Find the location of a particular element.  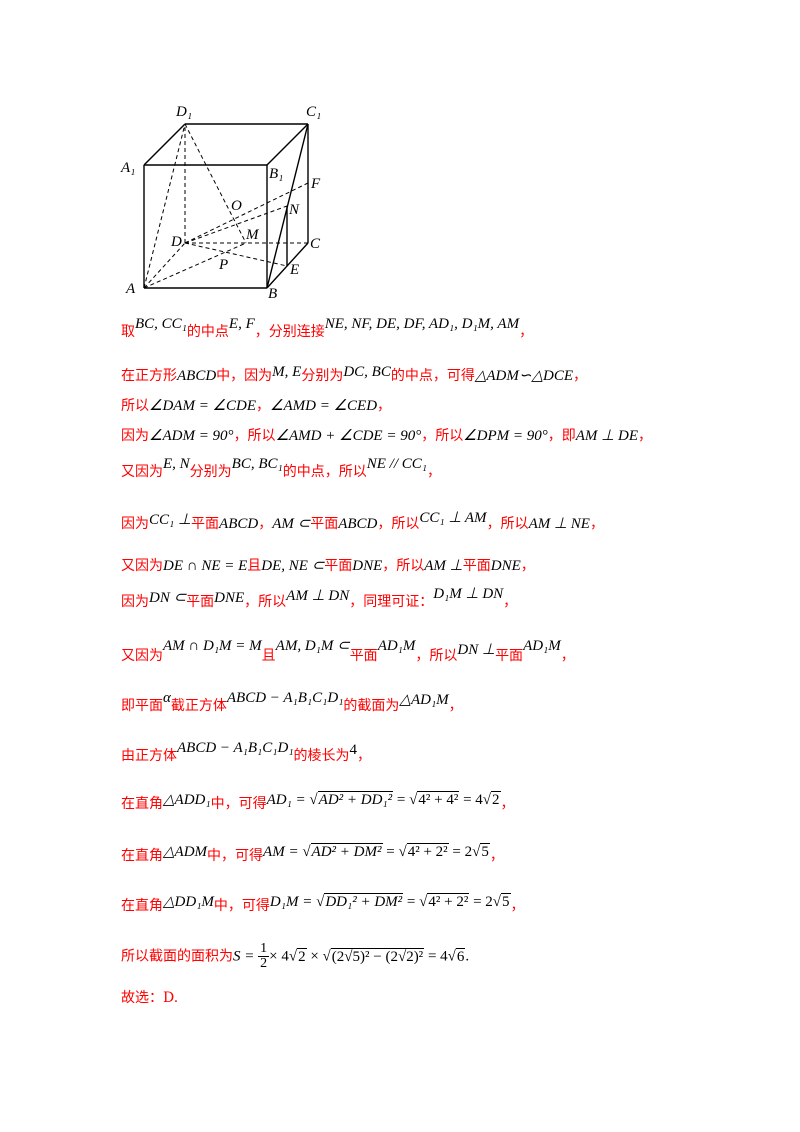

label-E: E is located at coordinates (294, 270).